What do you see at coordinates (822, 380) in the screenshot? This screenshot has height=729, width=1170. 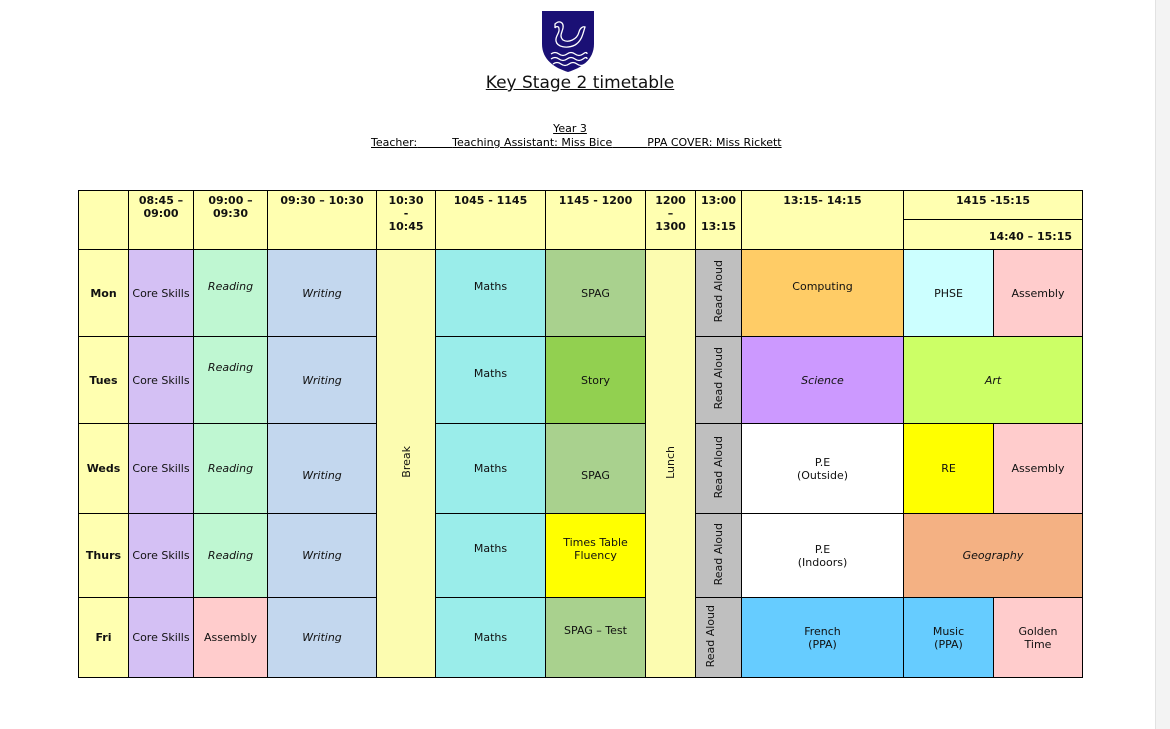 I see `lesson-science: Science` at bounding box center [822, 380].